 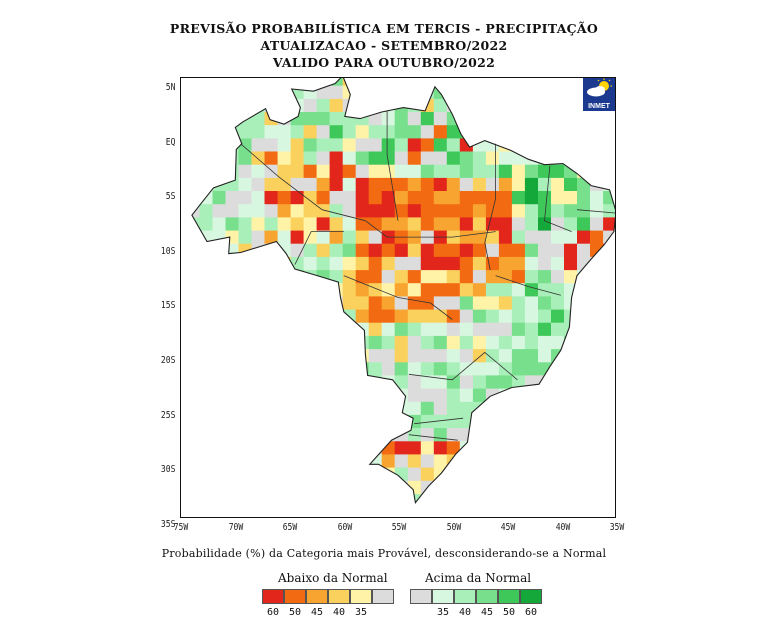 What do you see at coordinates (453, 527) in the screenshot?
I see `lon-tick-label: 50W` at bounding box center [453, 527].